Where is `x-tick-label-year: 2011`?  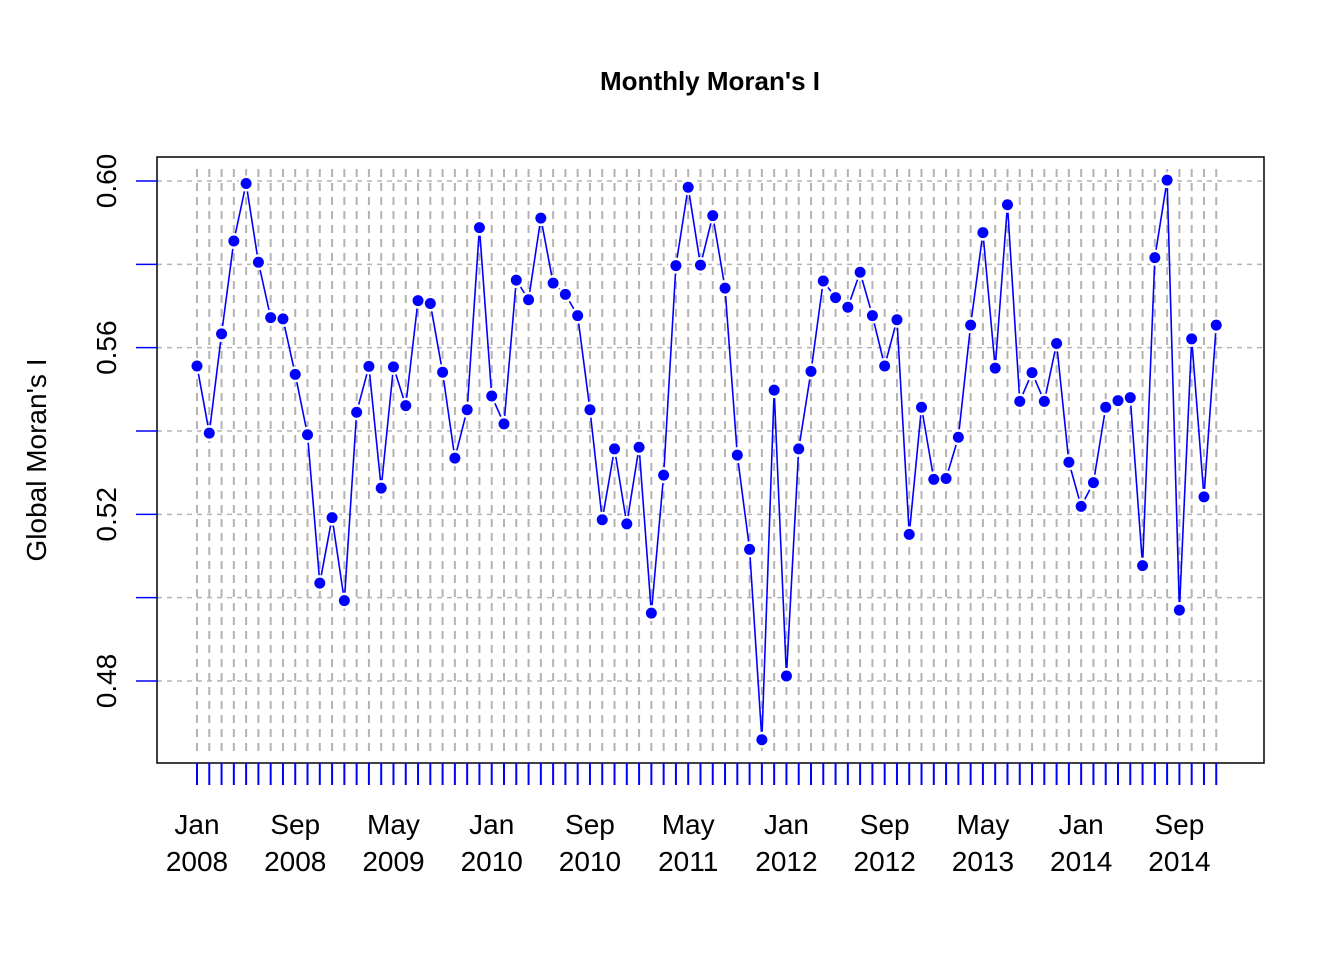
x-tick-label-year: 2011 is located at coordinates (688, 861).